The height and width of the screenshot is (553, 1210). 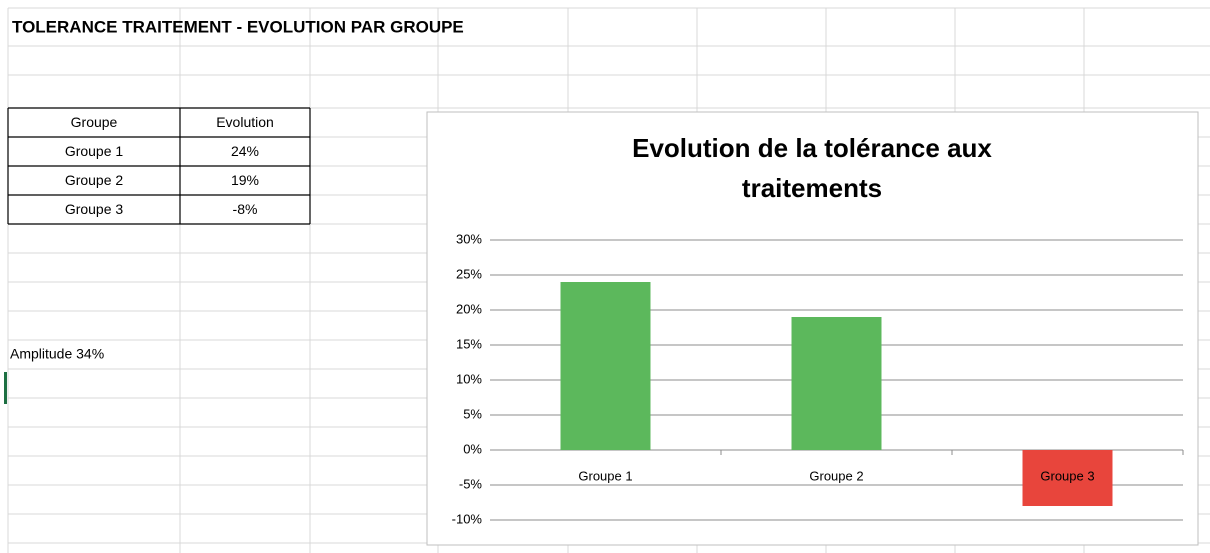 I want to click on table-cell: -8%, so click(x=245, y=209).